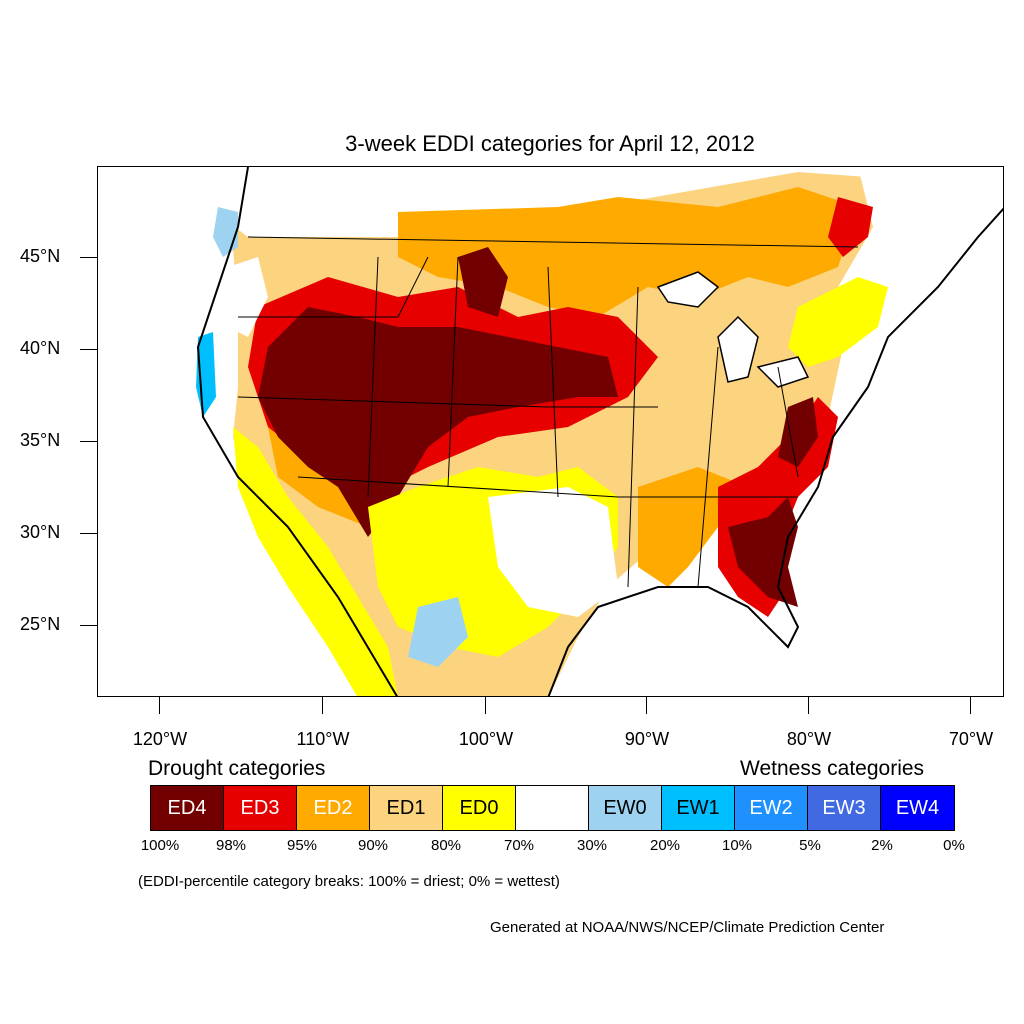 The height and width of the screenshot is (1024, 1024). I want to click on legend-box-ew1: EW1, so click(698, 808).